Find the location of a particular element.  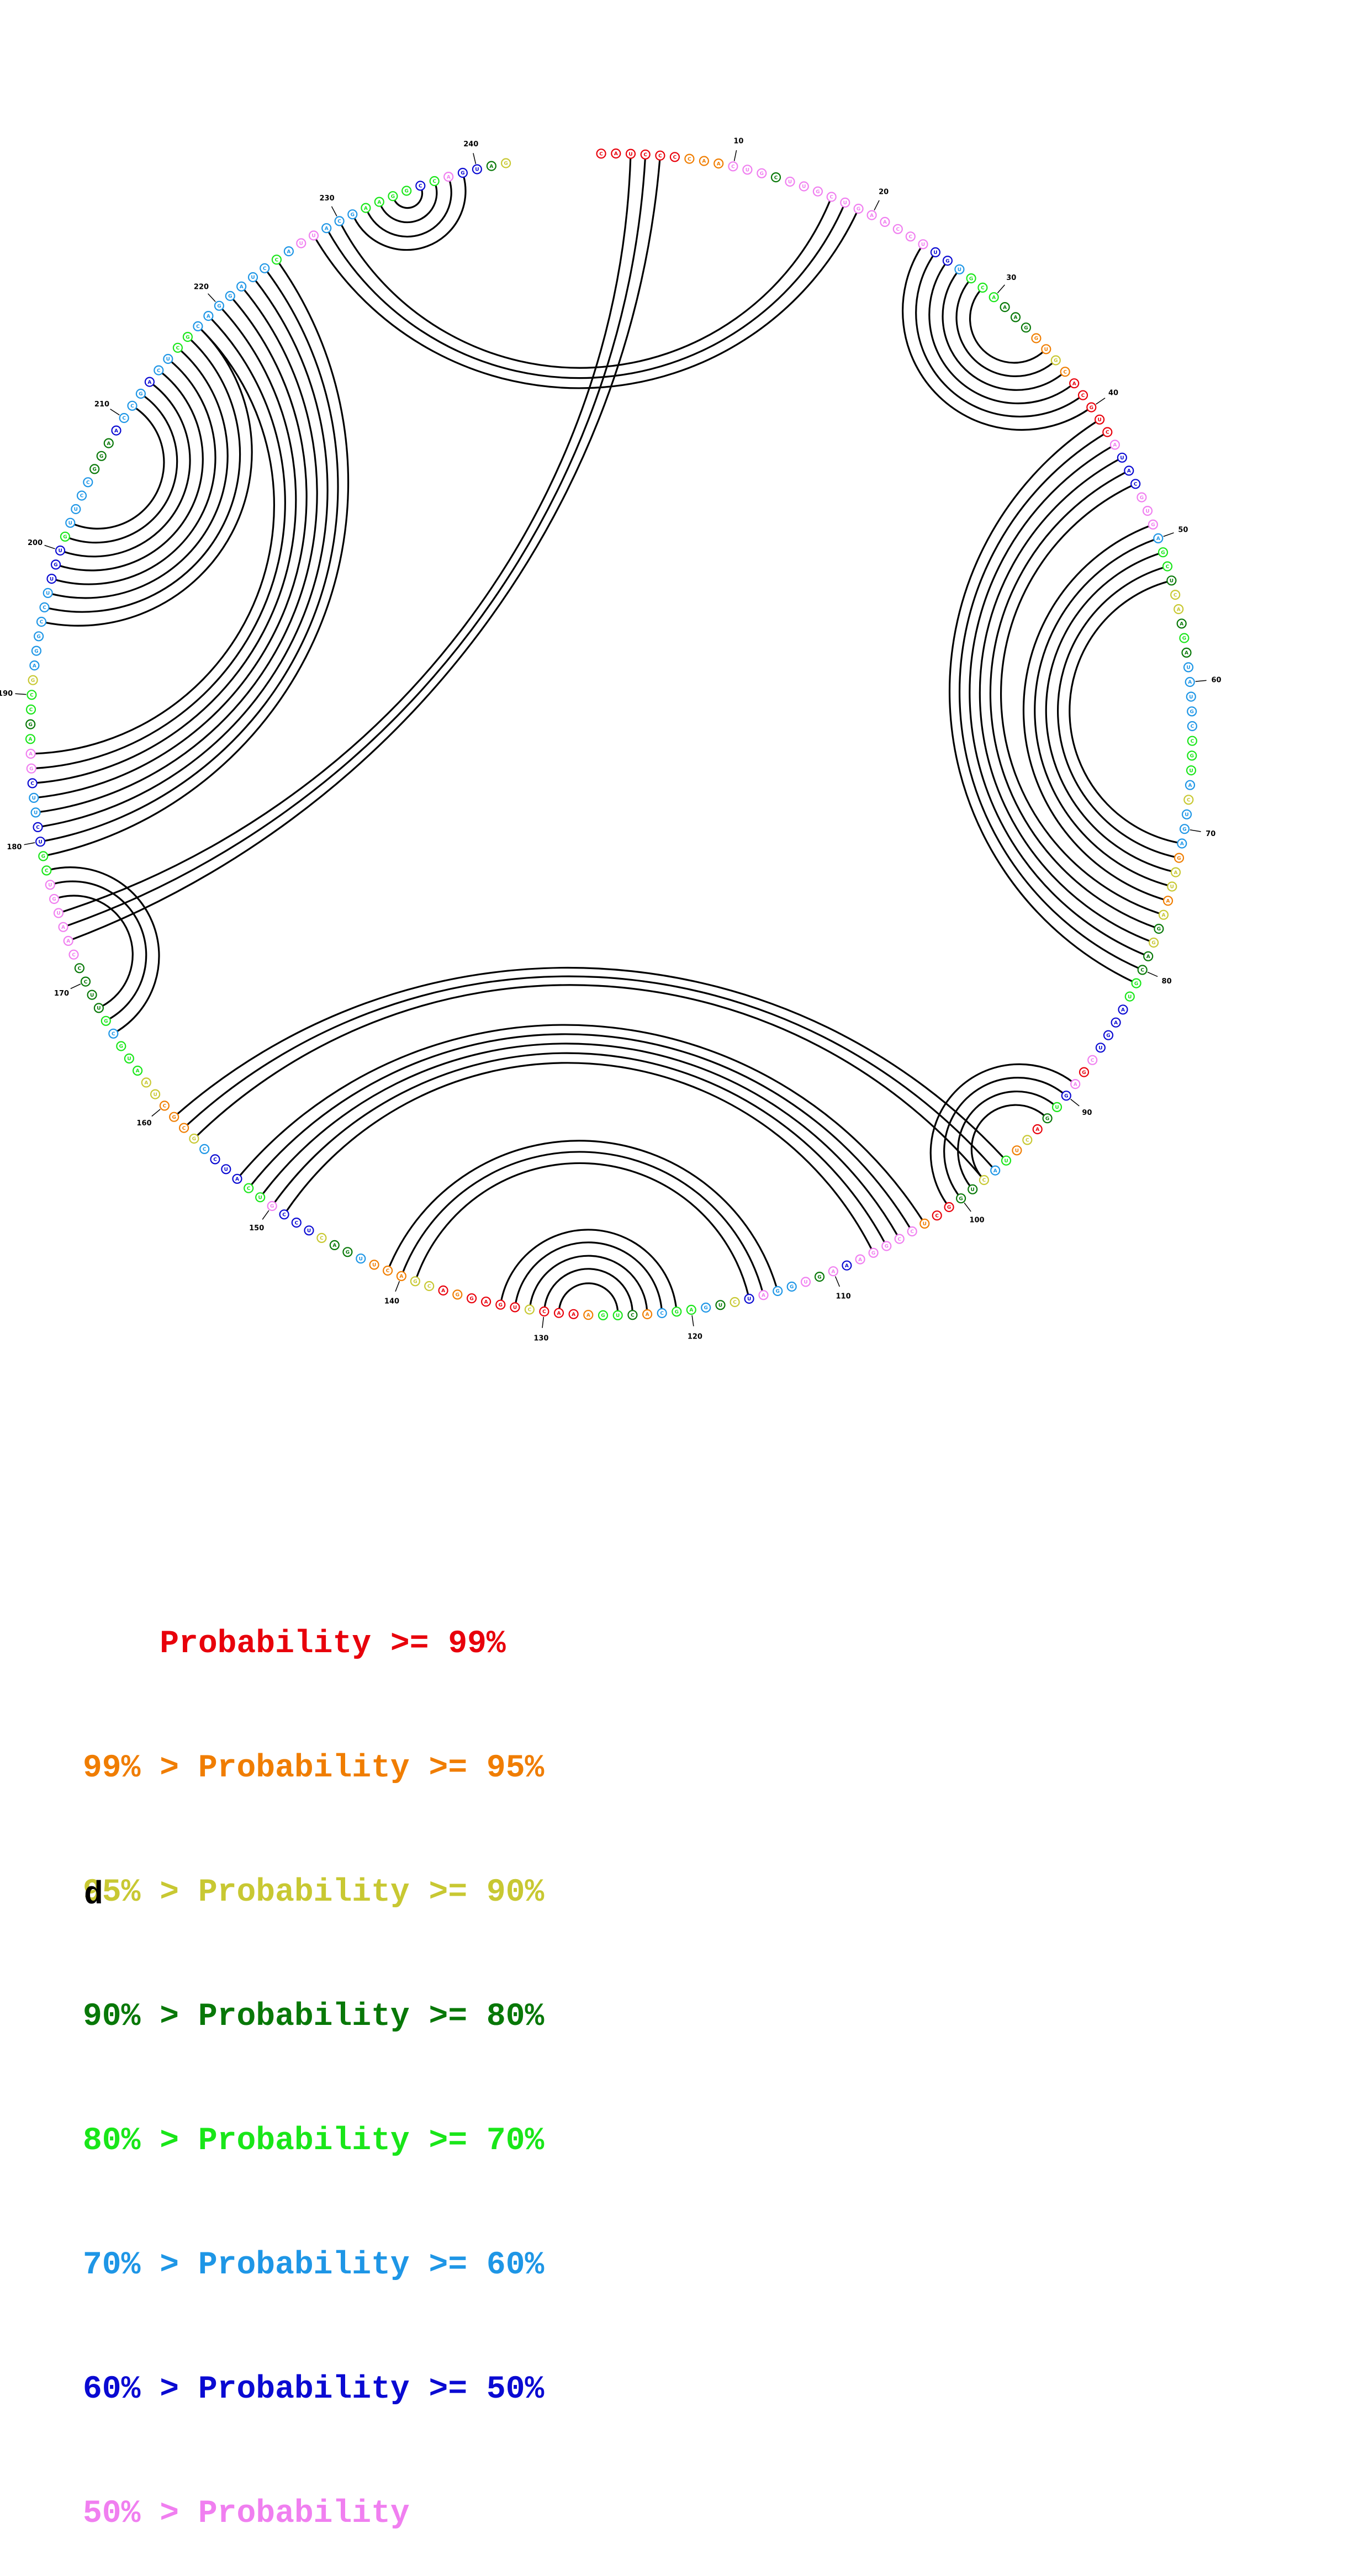

position-label: 60 is located at coordinates (1216, 680).